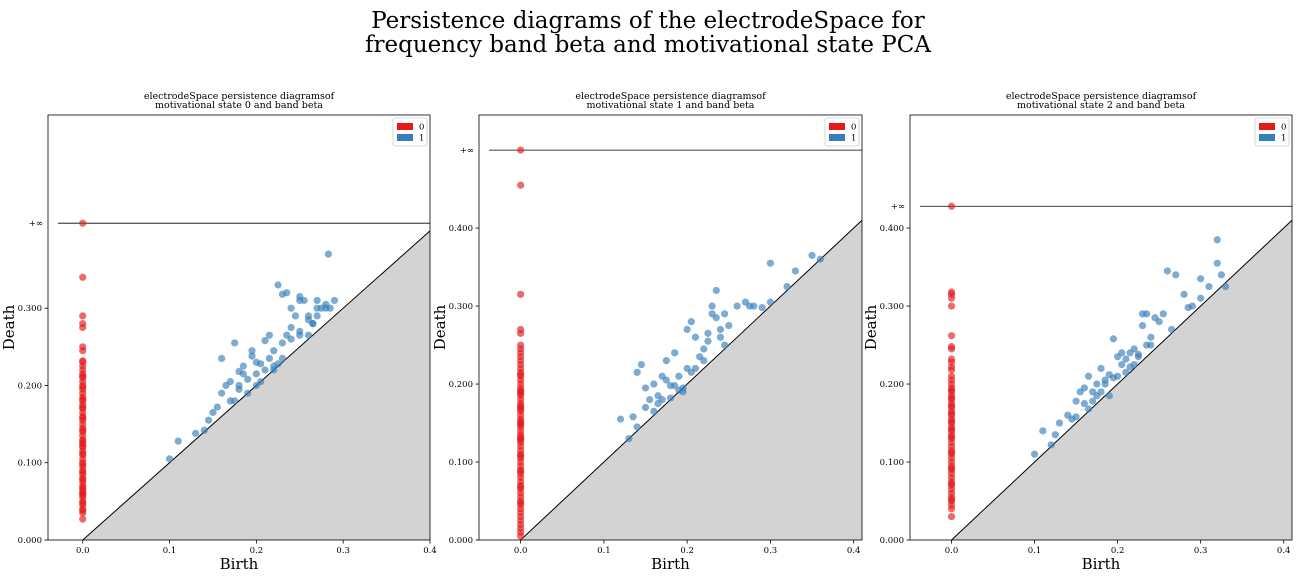 The height and width of the screenshot is (576, 1296). I want to click on y-axis-label: Death, so click(871, 327).